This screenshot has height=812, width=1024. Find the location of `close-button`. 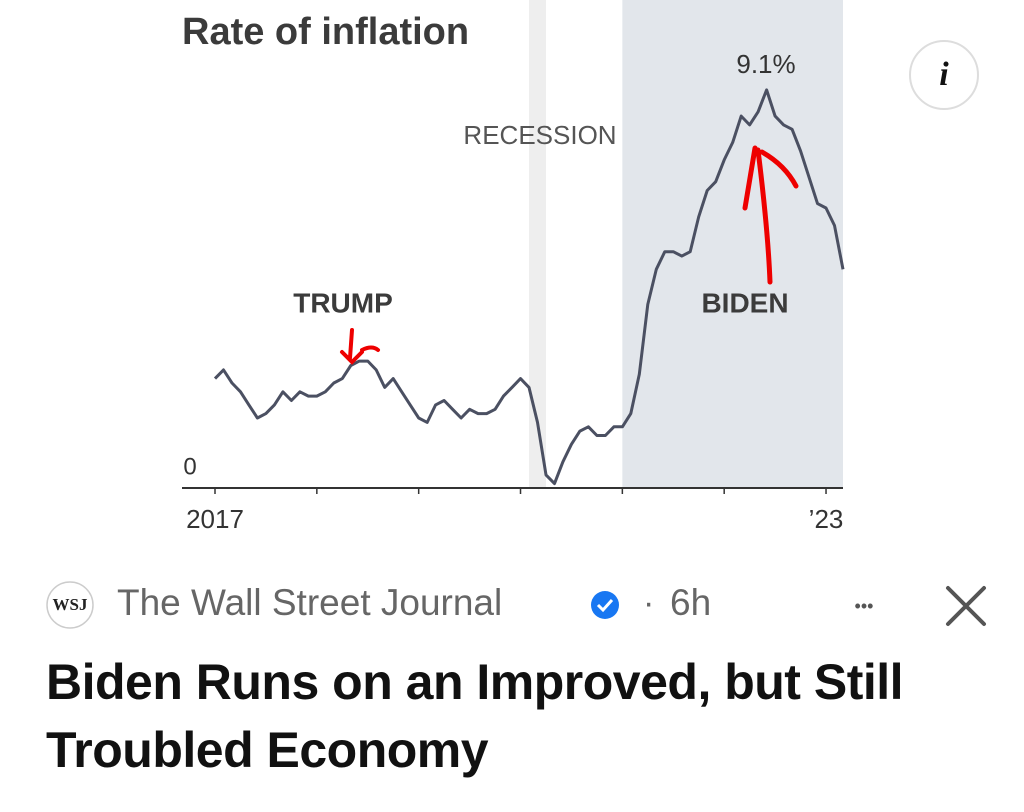

close-button is located at coordinates (966, 606).